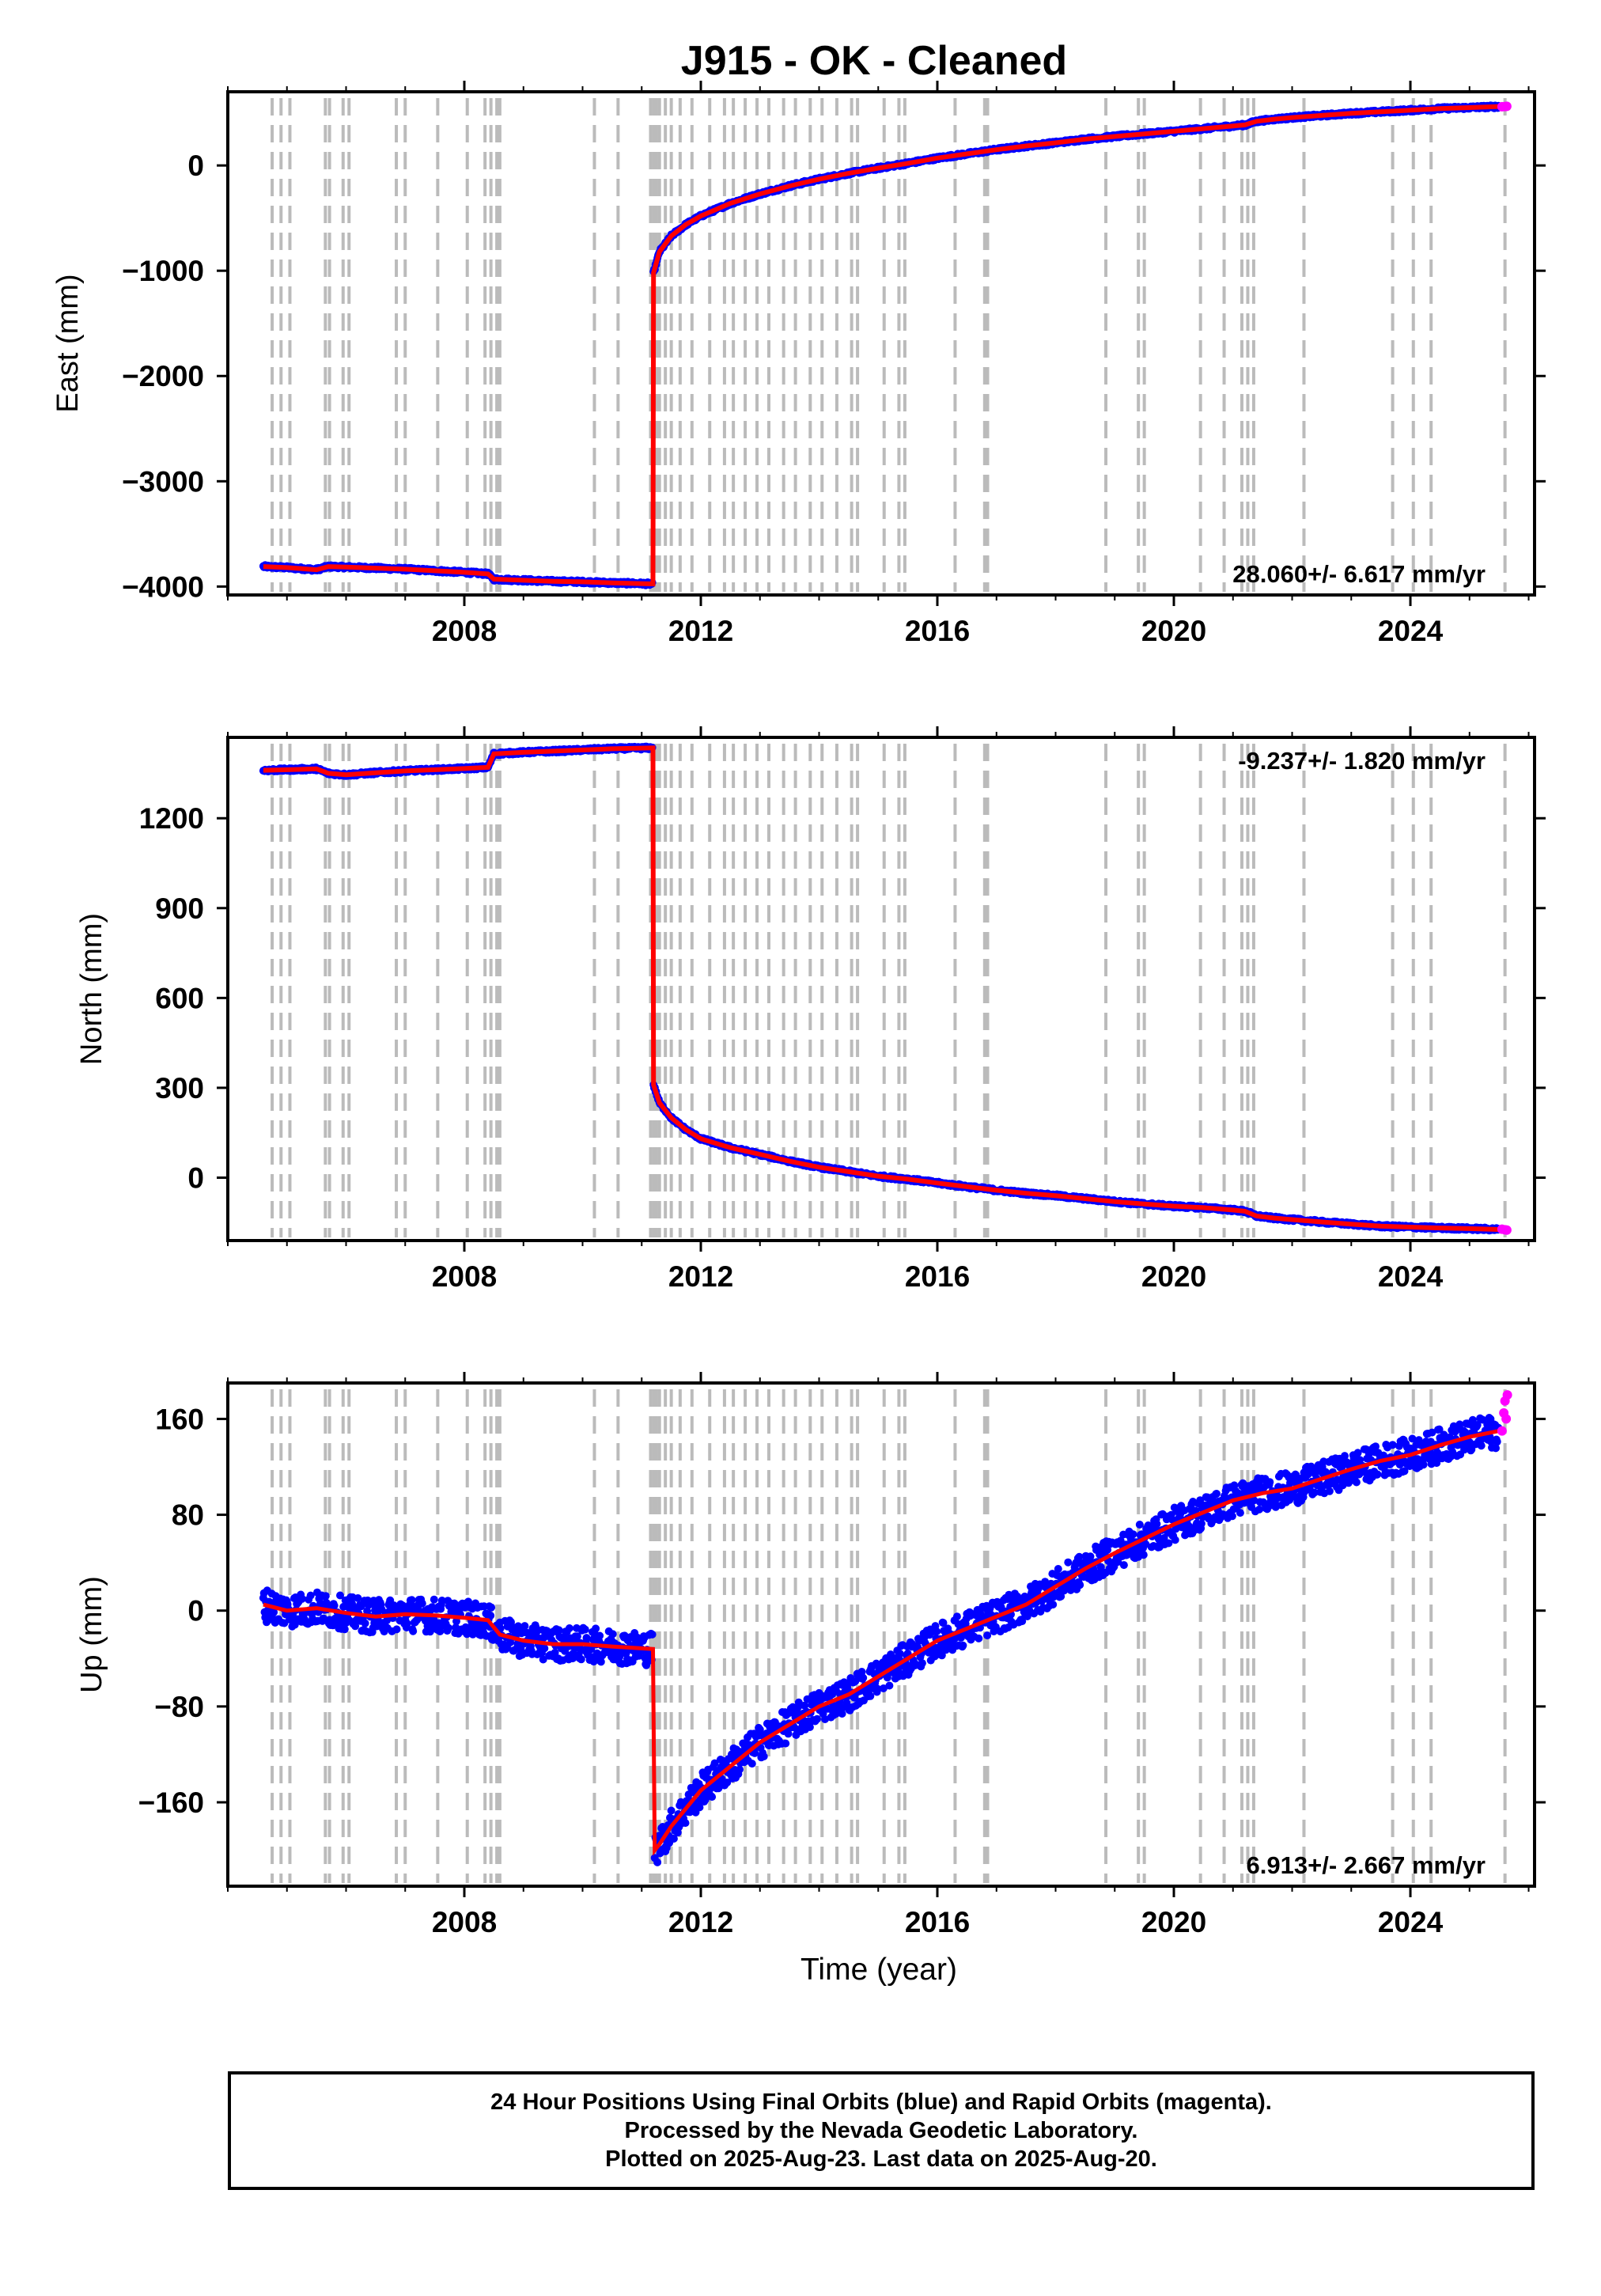  What do you see at coordinates (938, 1276) in the screenshot?
I see `x-tick-label: 2016` at bounding box center [938, 1276].